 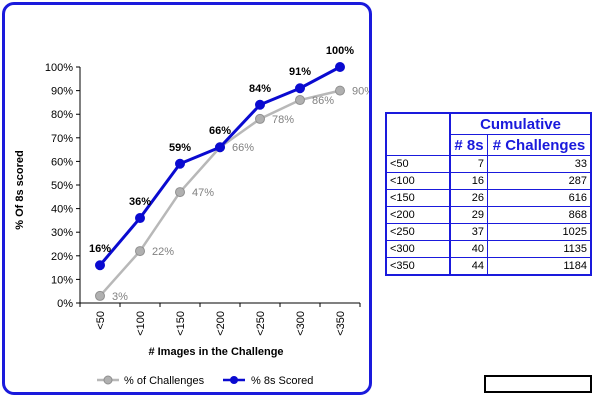 I want to click on x-tick-label: <300, so click(x=301, y=323).